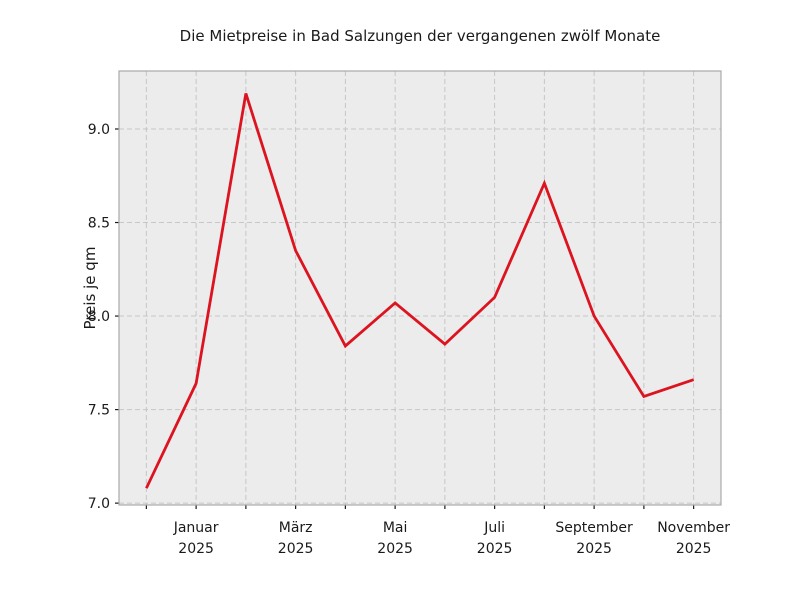 This screenshot has height=600, width=800. Describe the element at coordinates (99, 130) in the screenshot. I see `y-tick-label: 9.0` at that location.